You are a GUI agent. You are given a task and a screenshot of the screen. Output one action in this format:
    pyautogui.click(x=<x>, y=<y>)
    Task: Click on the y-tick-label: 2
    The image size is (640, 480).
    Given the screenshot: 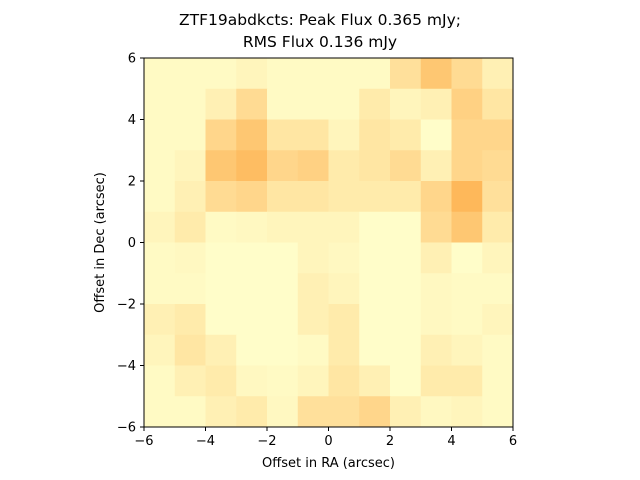 What is the action you would take?
    pyautogui.click(x=132, y=182)
    